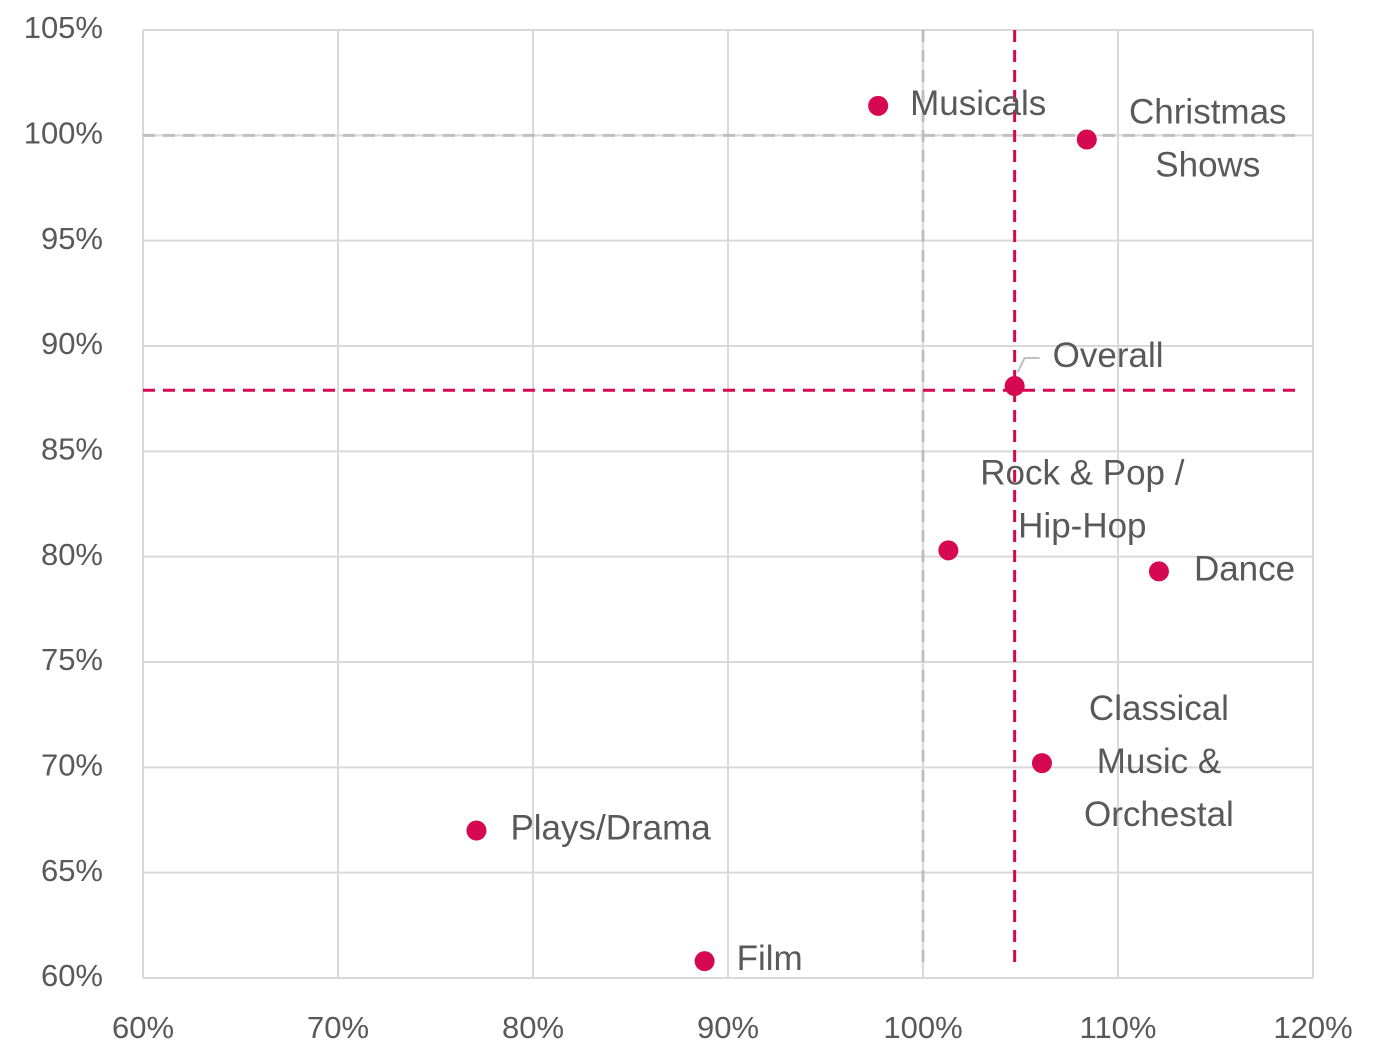 Image resolution: width=1383 pixels, height=1052 pixels. Describe the element at coordinates (728, 1027) in the screenshot. I see `x-tick-label: 90%` at that location.